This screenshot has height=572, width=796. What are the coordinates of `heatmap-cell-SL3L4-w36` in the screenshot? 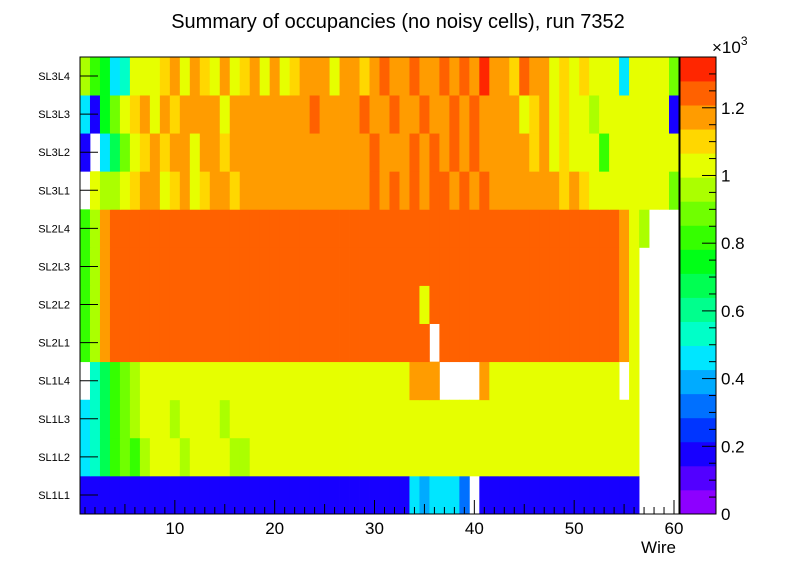 It's located at (434, 76).